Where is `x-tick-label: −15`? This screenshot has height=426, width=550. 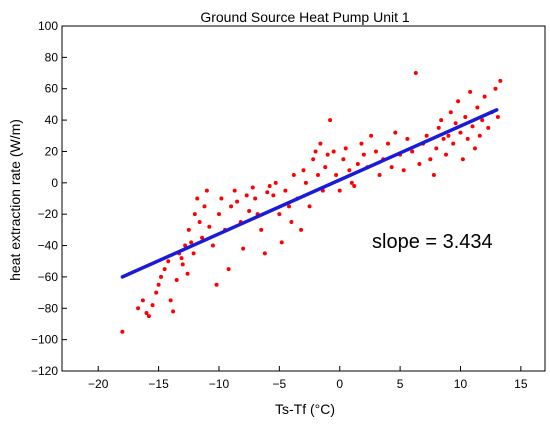
x-tick-label: −15 is located at coordinates (158, 384).